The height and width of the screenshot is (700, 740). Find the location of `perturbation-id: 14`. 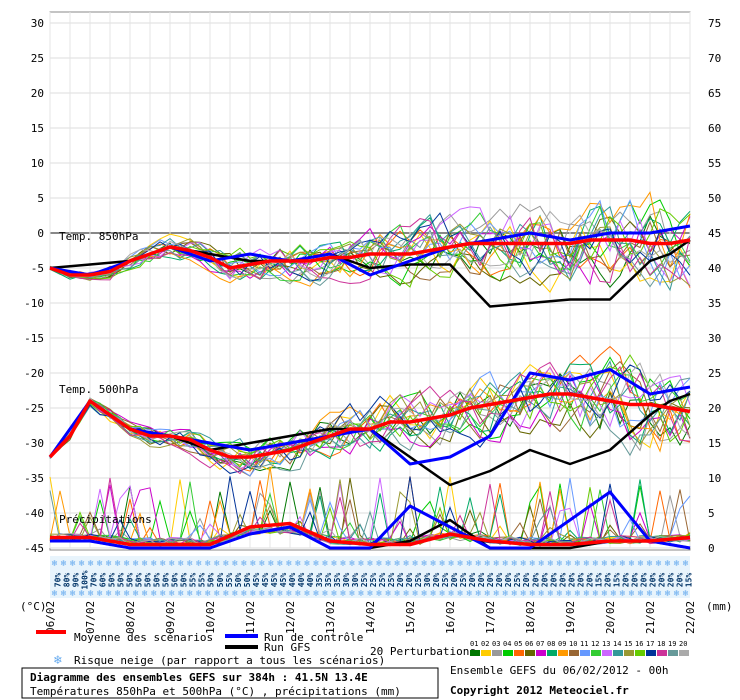

perturbation-id: 14 is located at coordinates (617, 644).